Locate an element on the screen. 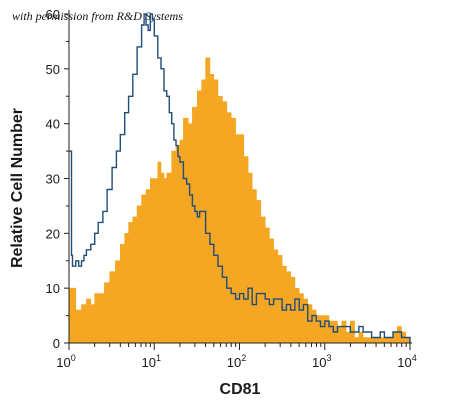 This screenshot has height=407, width=450. x-axis-title: CD81 is located at coordinates (240, 389).